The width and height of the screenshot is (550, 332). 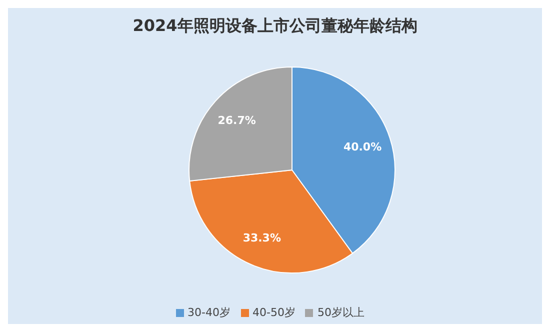 I want to click on data-label: 26.7%, so click(x=237, y=120).